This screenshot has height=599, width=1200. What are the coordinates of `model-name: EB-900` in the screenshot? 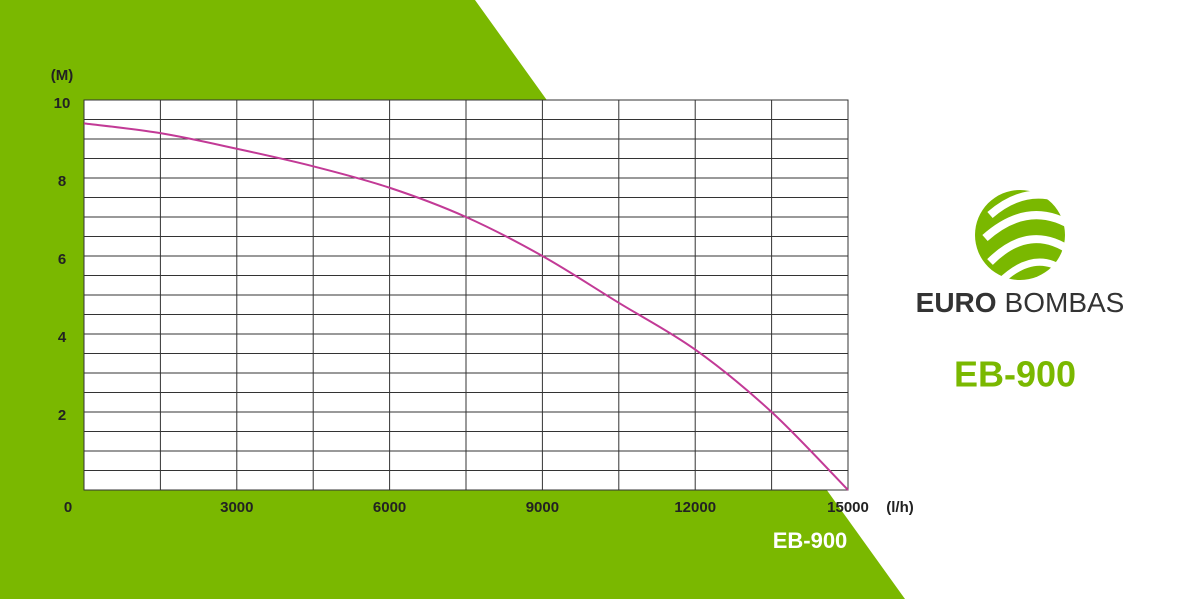 It's located at (1015, 374).